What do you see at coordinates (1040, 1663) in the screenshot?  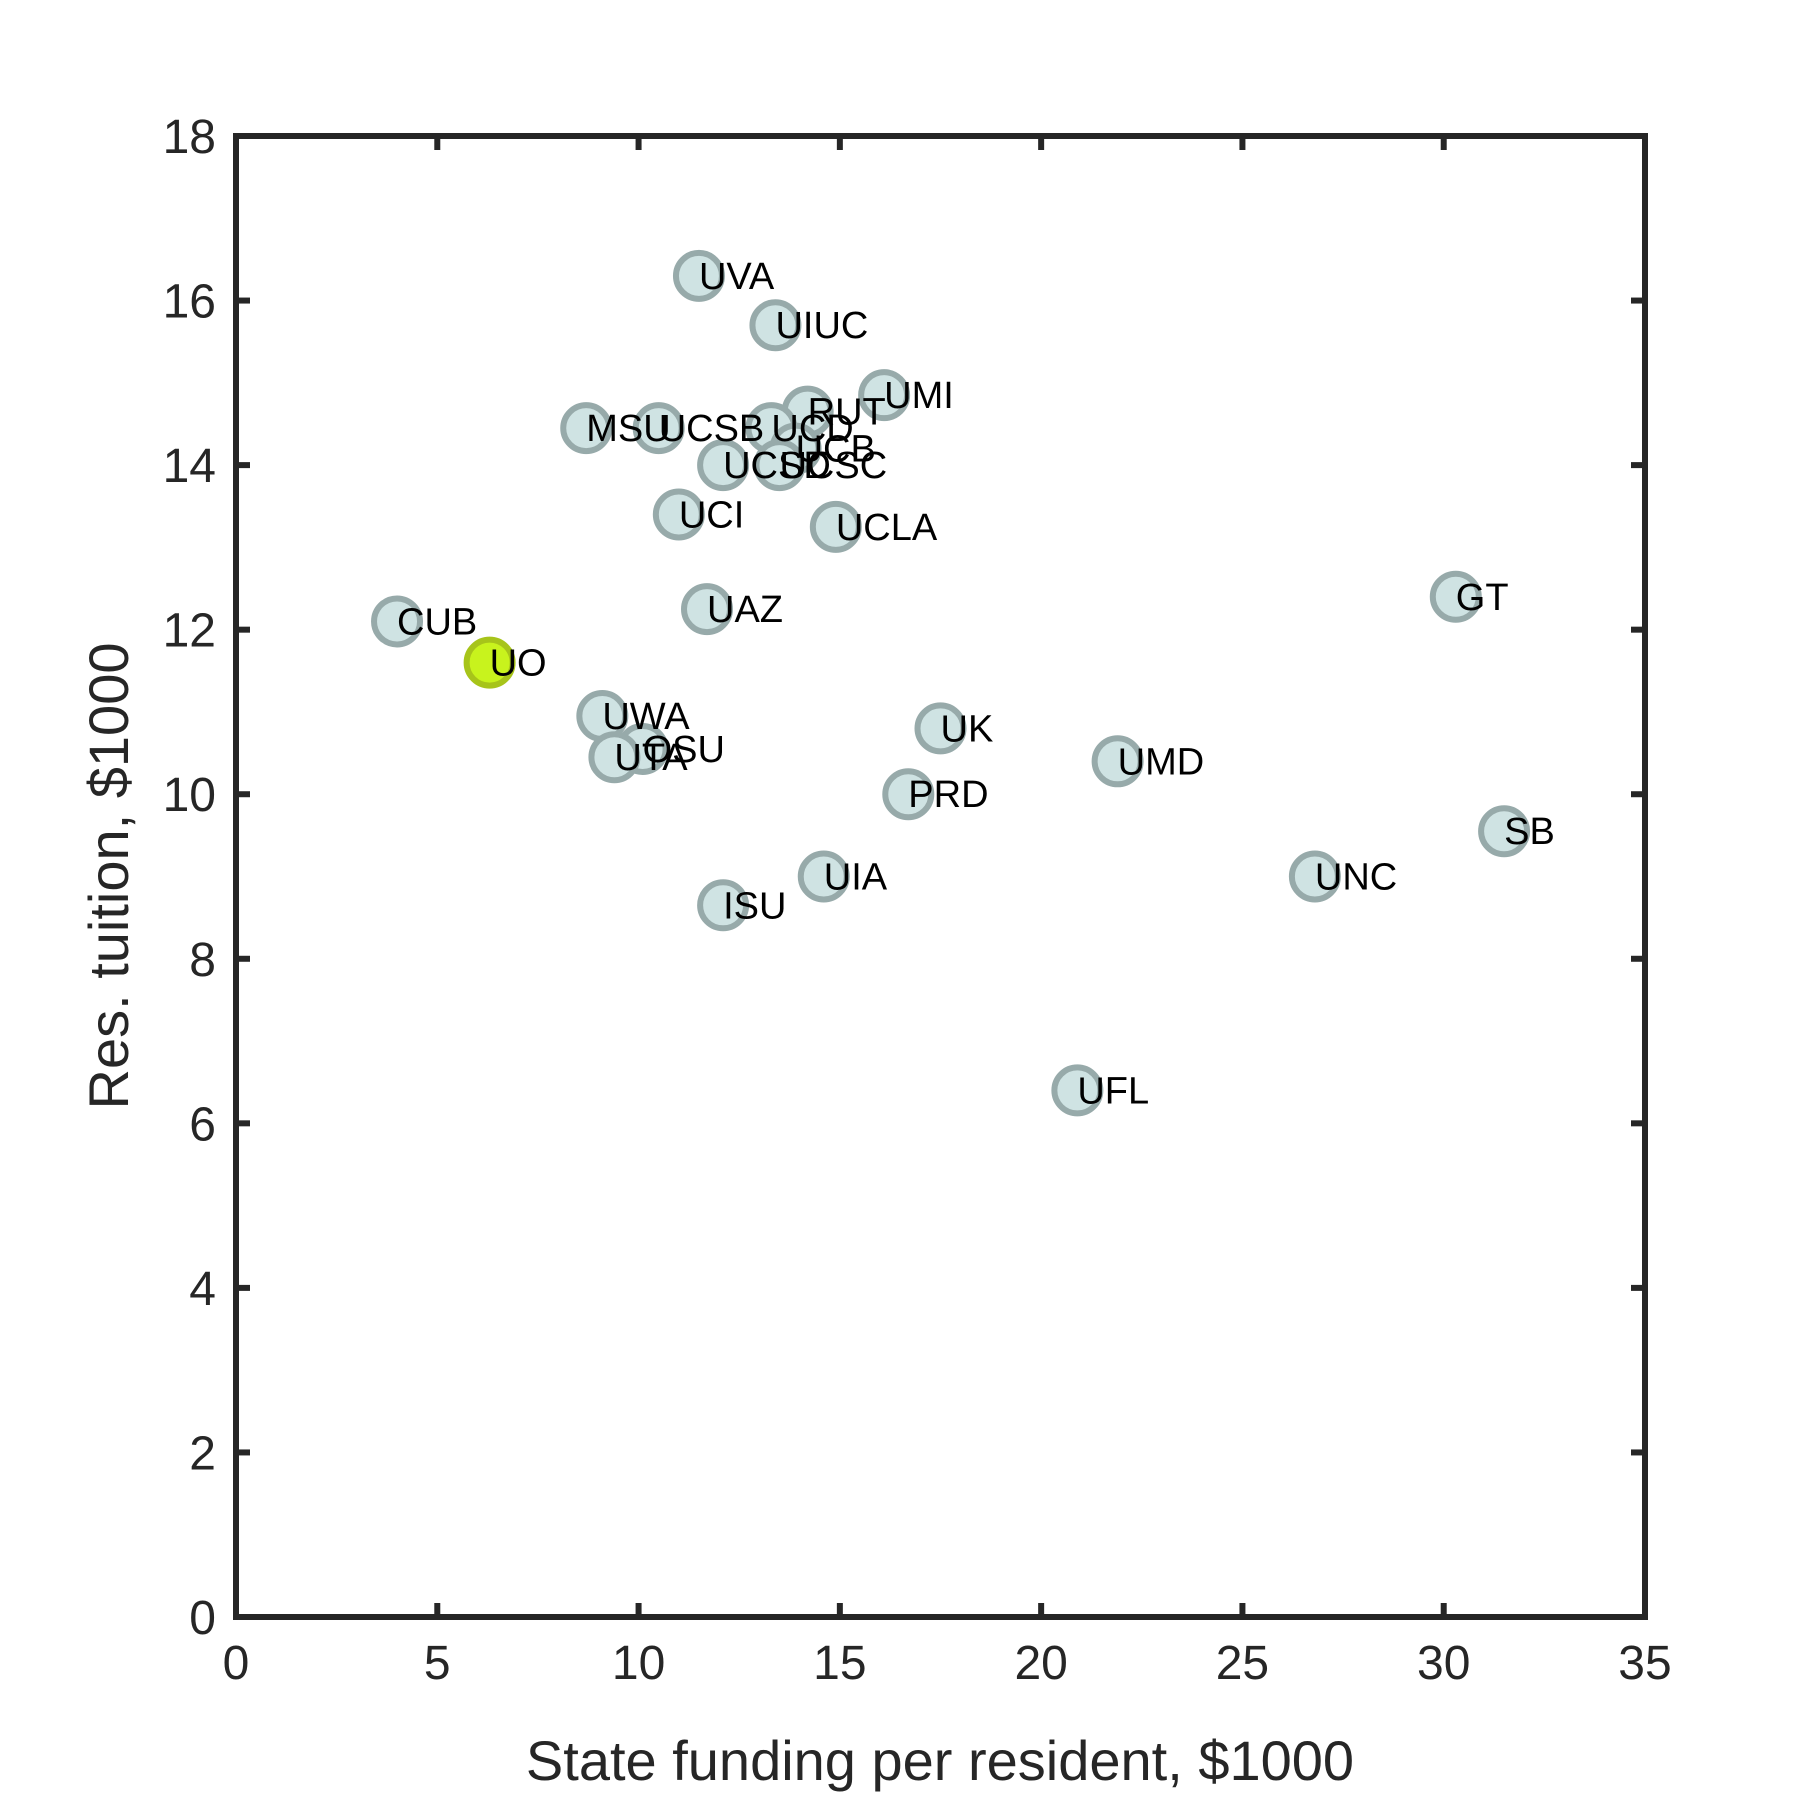 I see `x-tick-label: 20` at bounding box center [1040, 1663].